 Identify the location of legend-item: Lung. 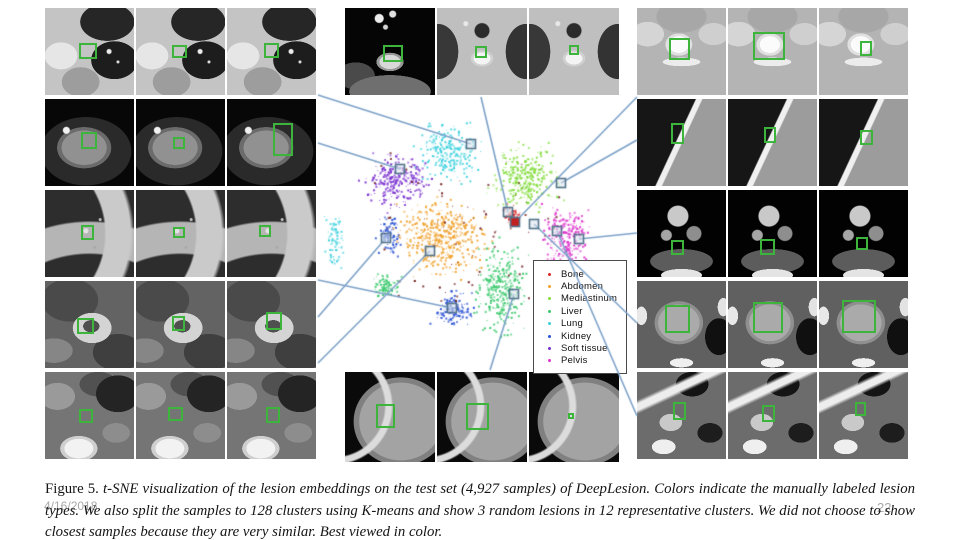
(583, 324).